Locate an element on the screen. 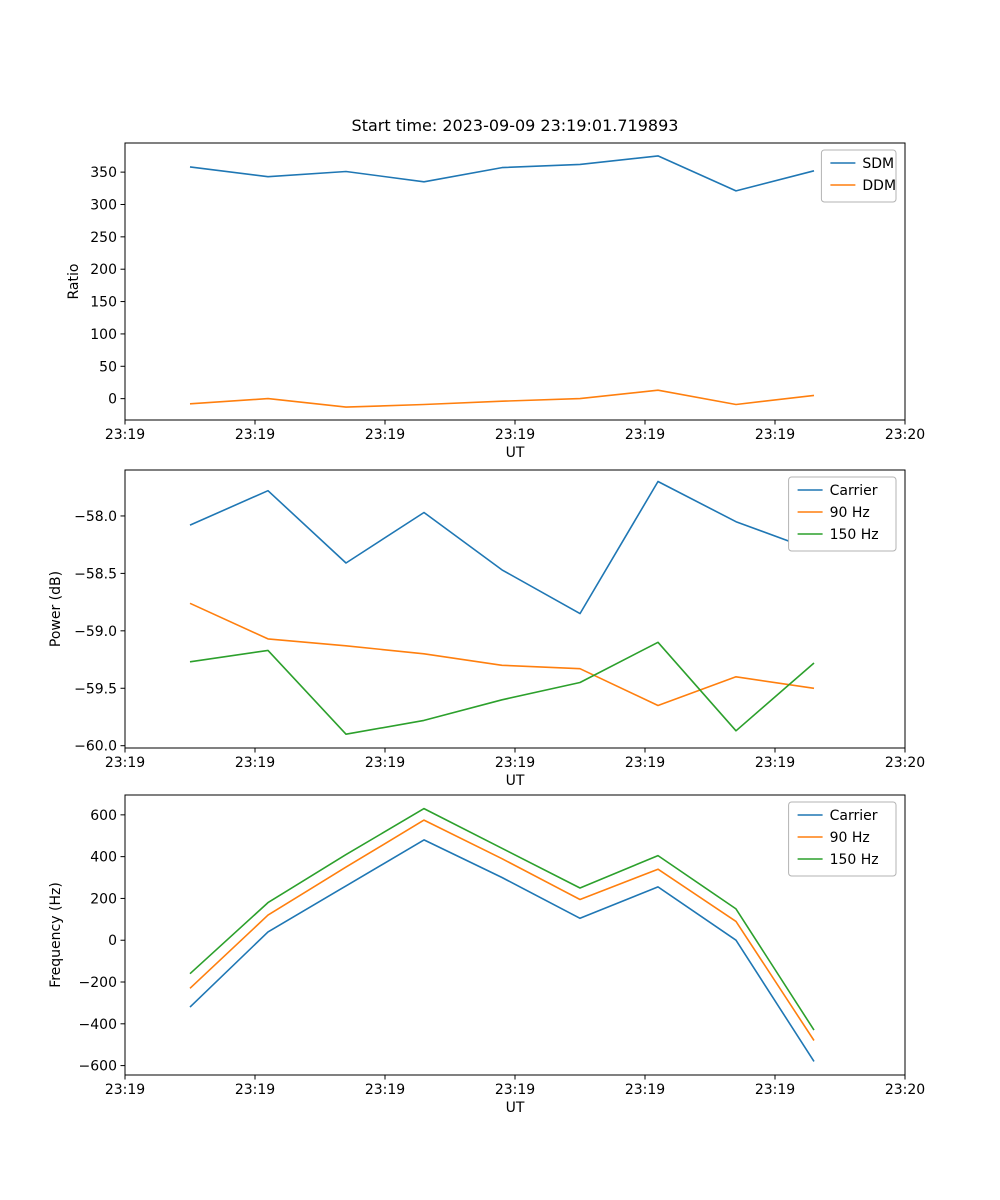  y-tick-label: −400 is located at coordinates (98, 1025).